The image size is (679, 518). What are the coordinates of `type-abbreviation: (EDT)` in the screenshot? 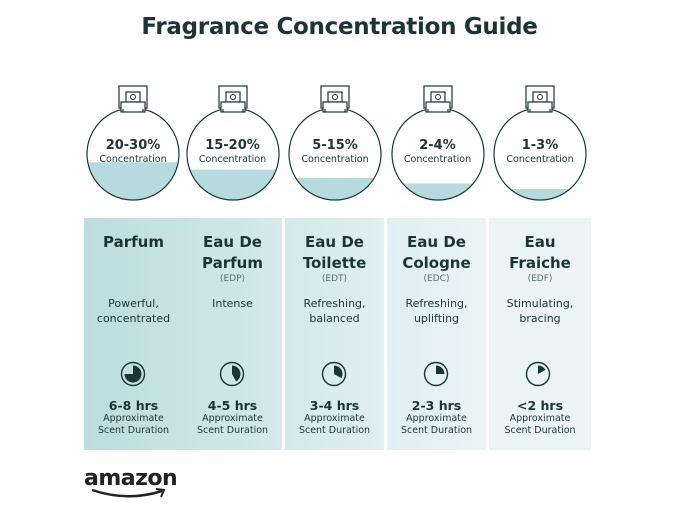 It's located at (334, 279).